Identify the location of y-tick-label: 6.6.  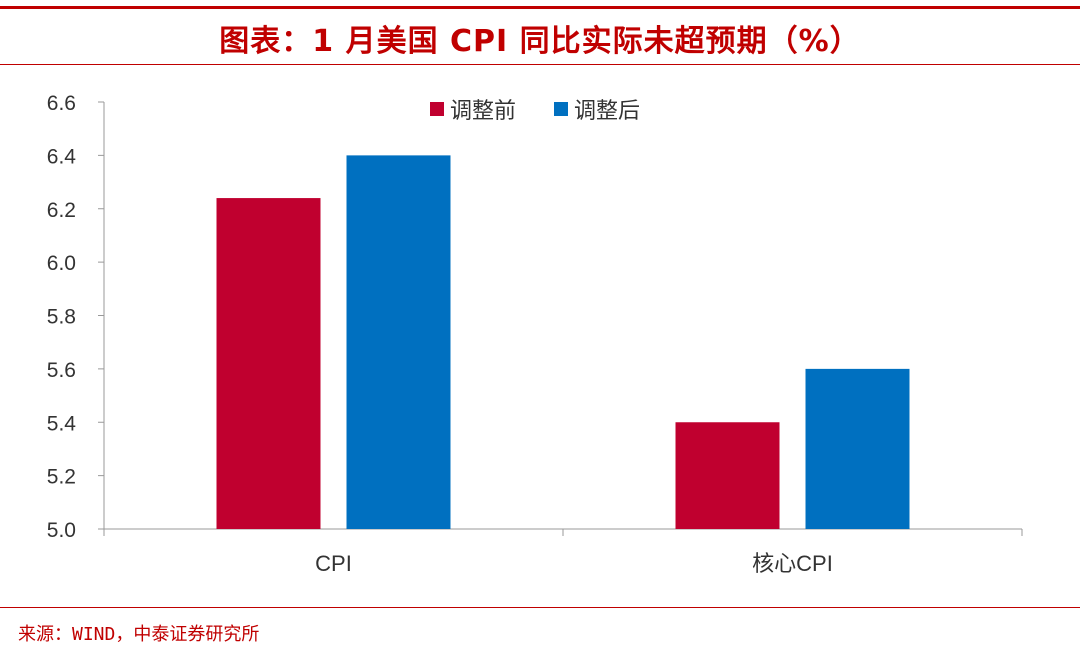
(61, 103).